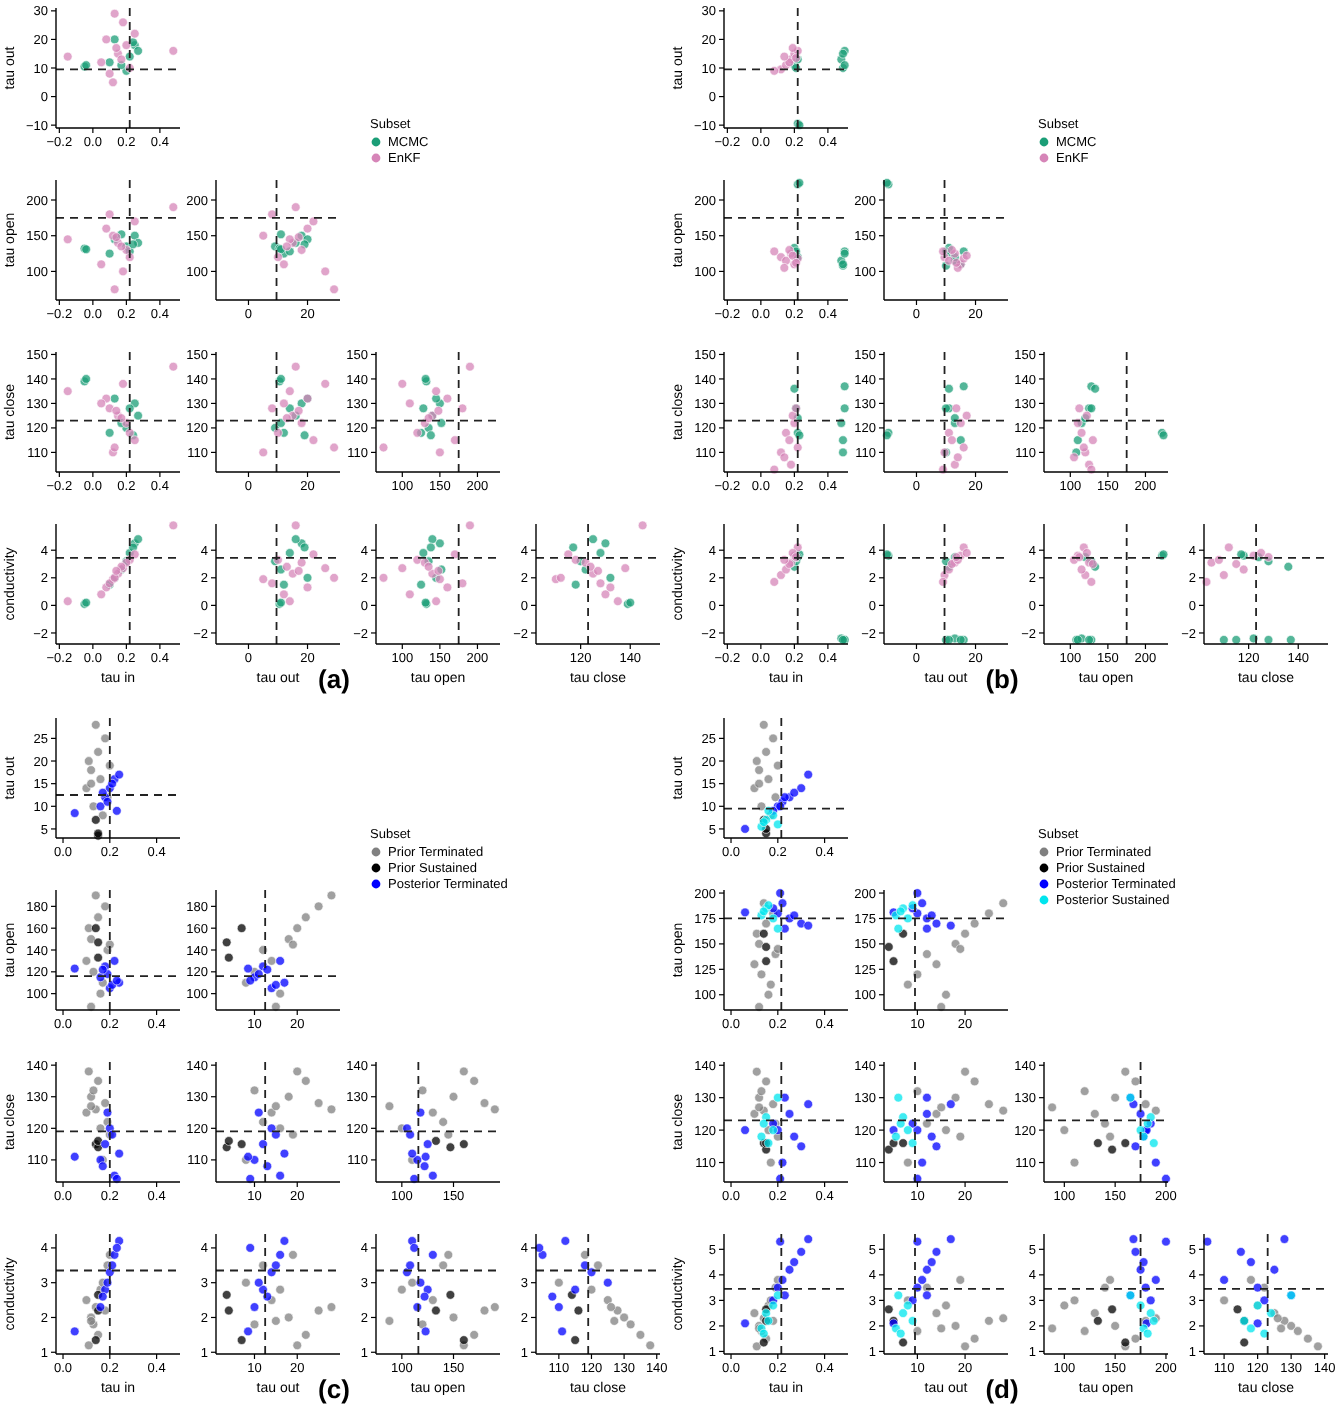 The image size is (1338, 1418). What do you see at coordinates (1002, 1389) in the screenshot?
I see `text: (d)` at bounding box center [1002, 1389].